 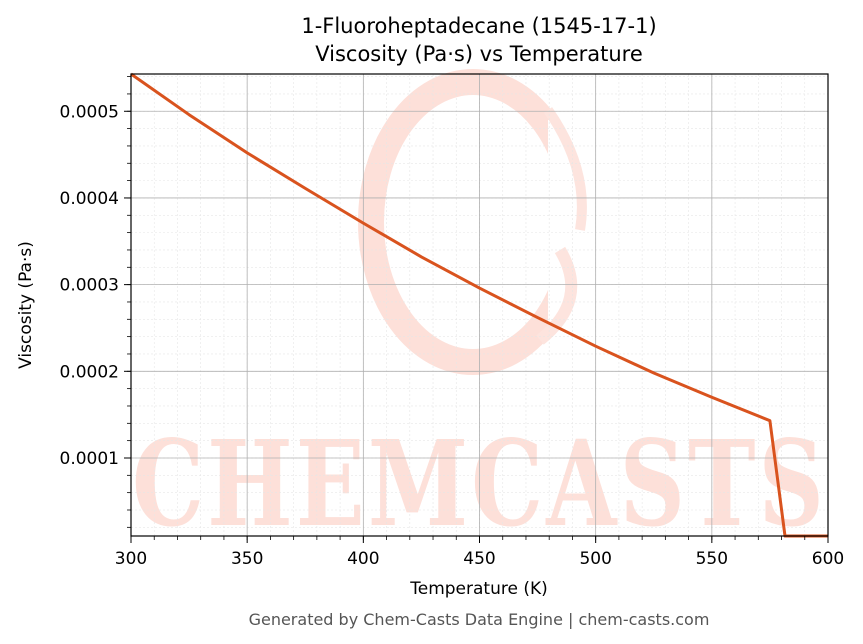 What do you see at coordinates (828, 559) in the screenshot?
I see `x-tick-label: 600` at bounding box center [828, 559].